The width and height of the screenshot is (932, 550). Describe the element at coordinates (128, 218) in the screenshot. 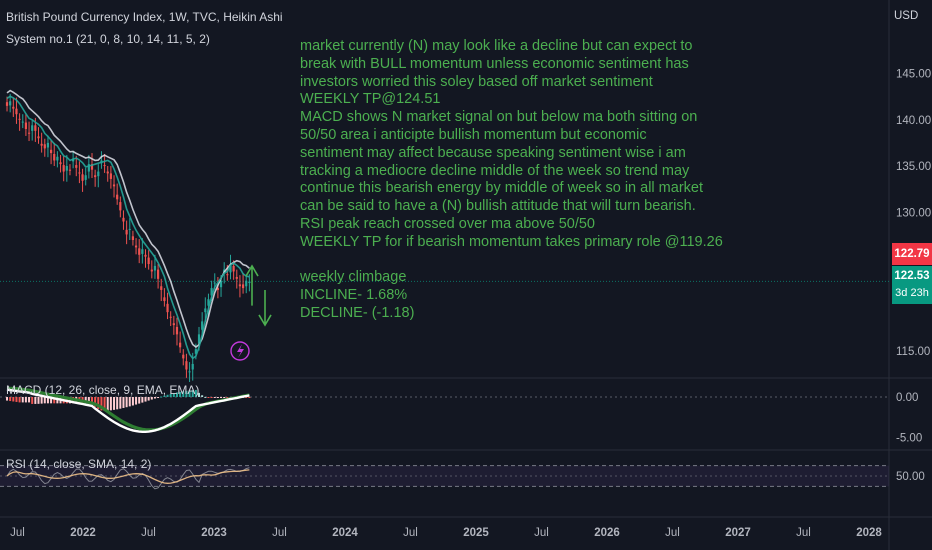

I see `ma-slow-line` at that location.